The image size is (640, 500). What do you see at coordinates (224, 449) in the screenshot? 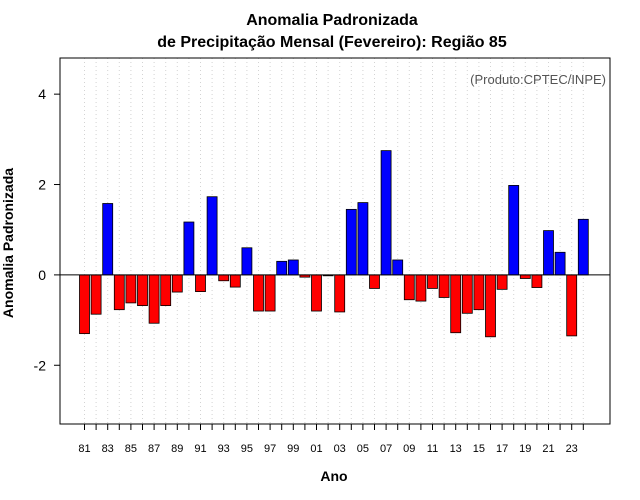
I see `x-tick-label: 93` at bounding box center [224, 449].